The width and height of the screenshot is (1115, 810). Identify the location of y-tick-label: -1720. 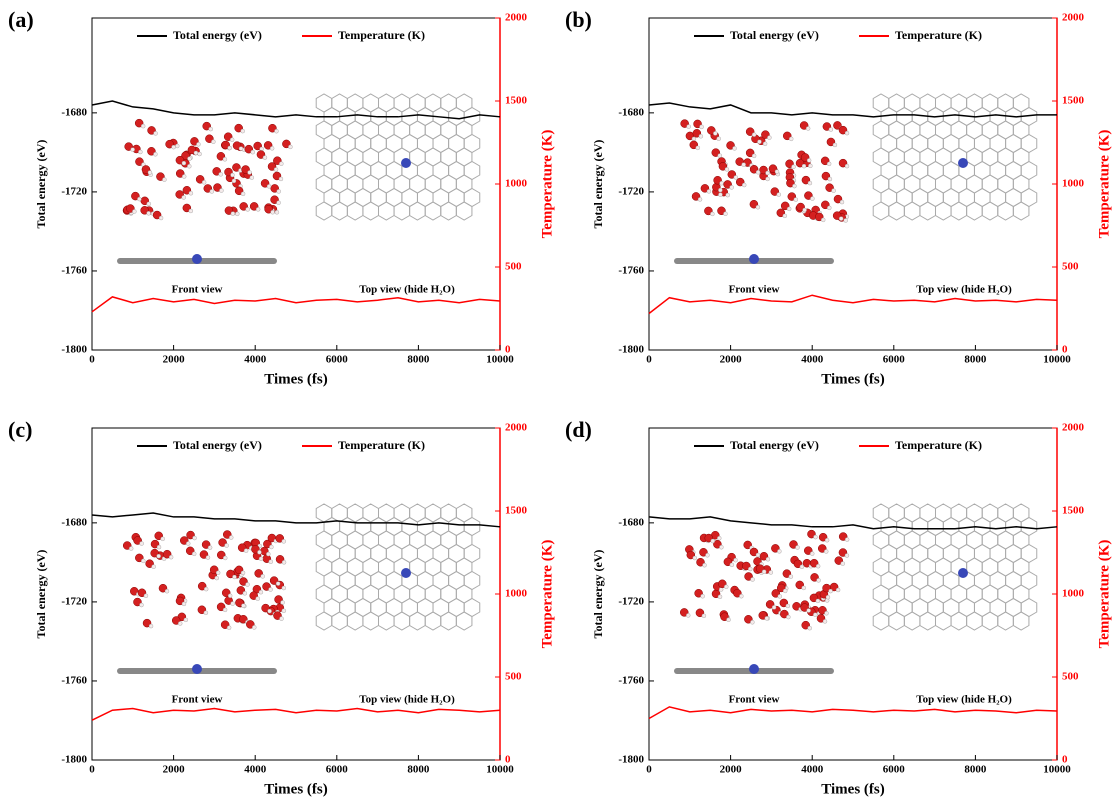
(74, 191).